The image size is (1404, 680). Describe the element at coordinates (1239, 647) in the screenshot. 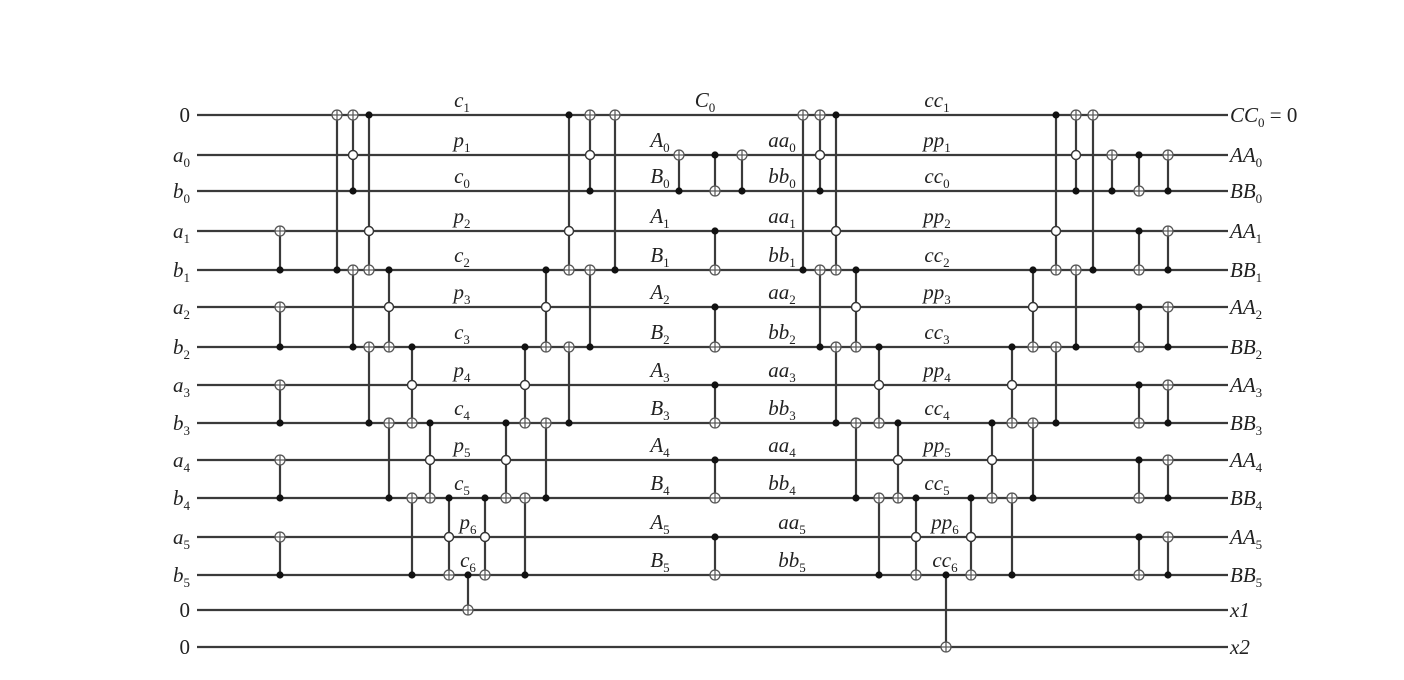

I see `output-label: x2` at that location.